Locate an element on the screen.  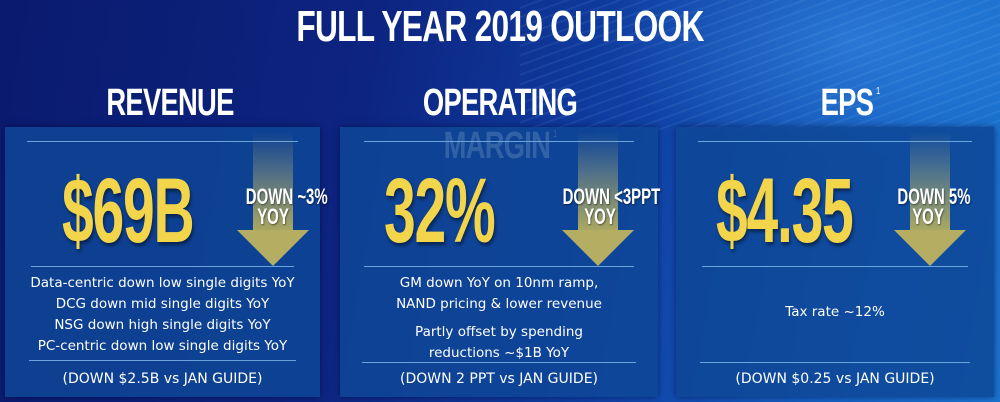
detail-line: PC-centric down low single digits YoY is located at coordinates (162, 346).